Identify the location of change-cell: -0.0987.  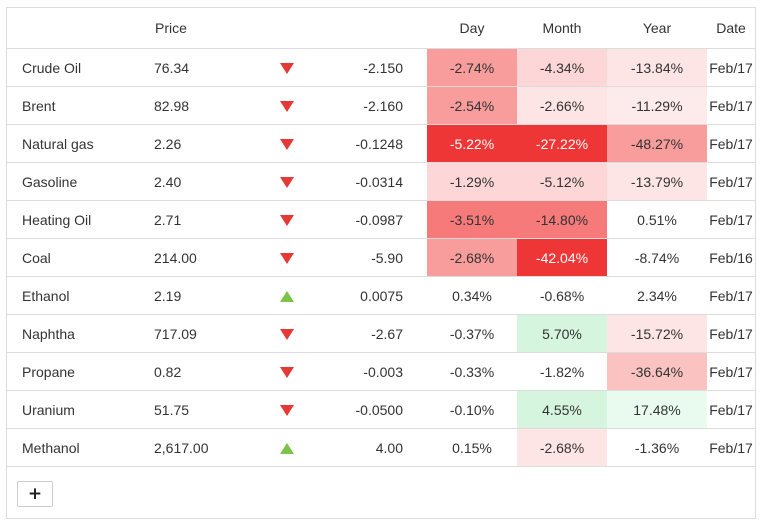
(367, 219).